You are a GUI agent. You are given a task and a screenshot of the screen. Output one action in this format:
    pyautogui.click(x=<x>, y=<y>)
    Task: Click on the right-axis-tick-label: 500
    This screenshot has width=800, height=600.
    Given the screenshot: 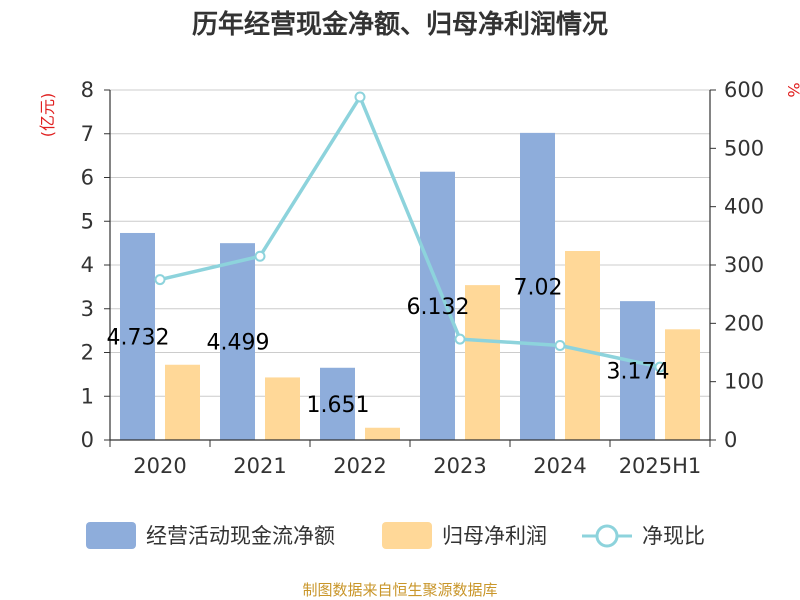 What is the action you would take?
    pyautogui.click(x=744, y=148)
    